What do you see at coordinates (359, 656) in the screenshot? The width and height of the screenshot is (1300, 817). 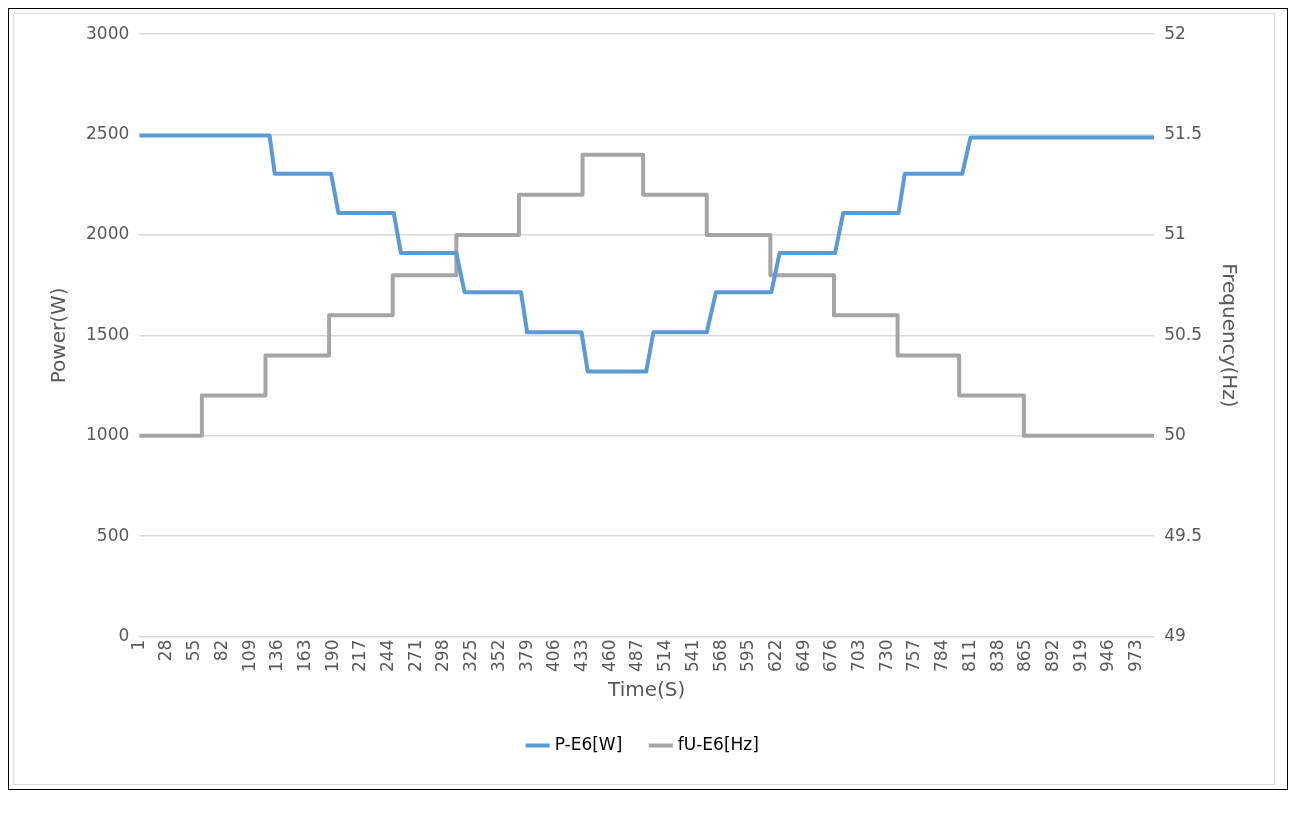 I see `x-tick-label: 217` at bounding box center [359, 656].